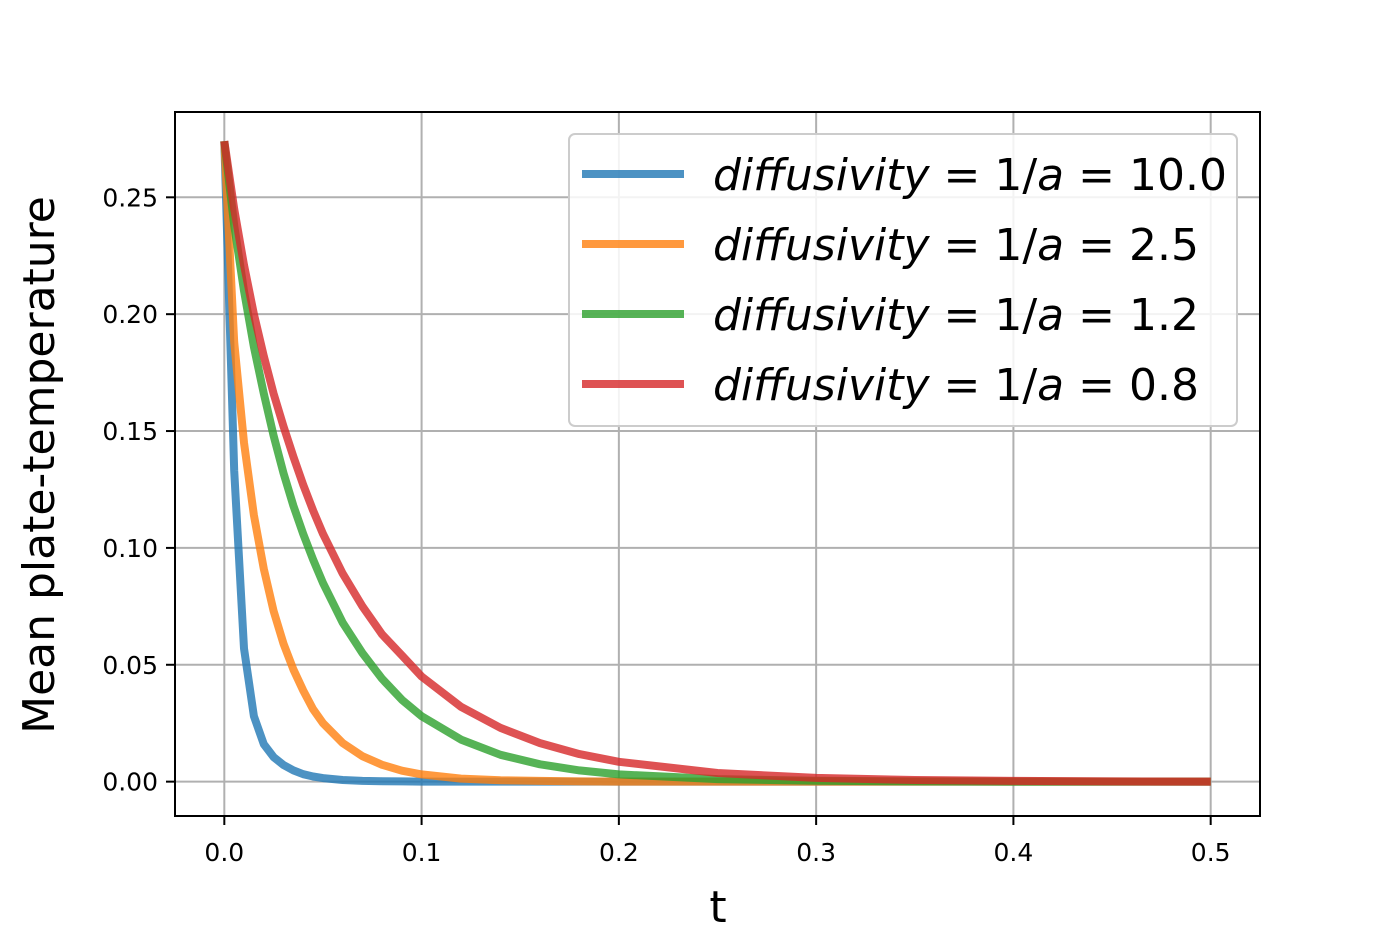 The image size is (1400, 938). Describe the element at coordinates (130, 782) in the screenshot. I see `y-tick-label: 0.00` at that location.